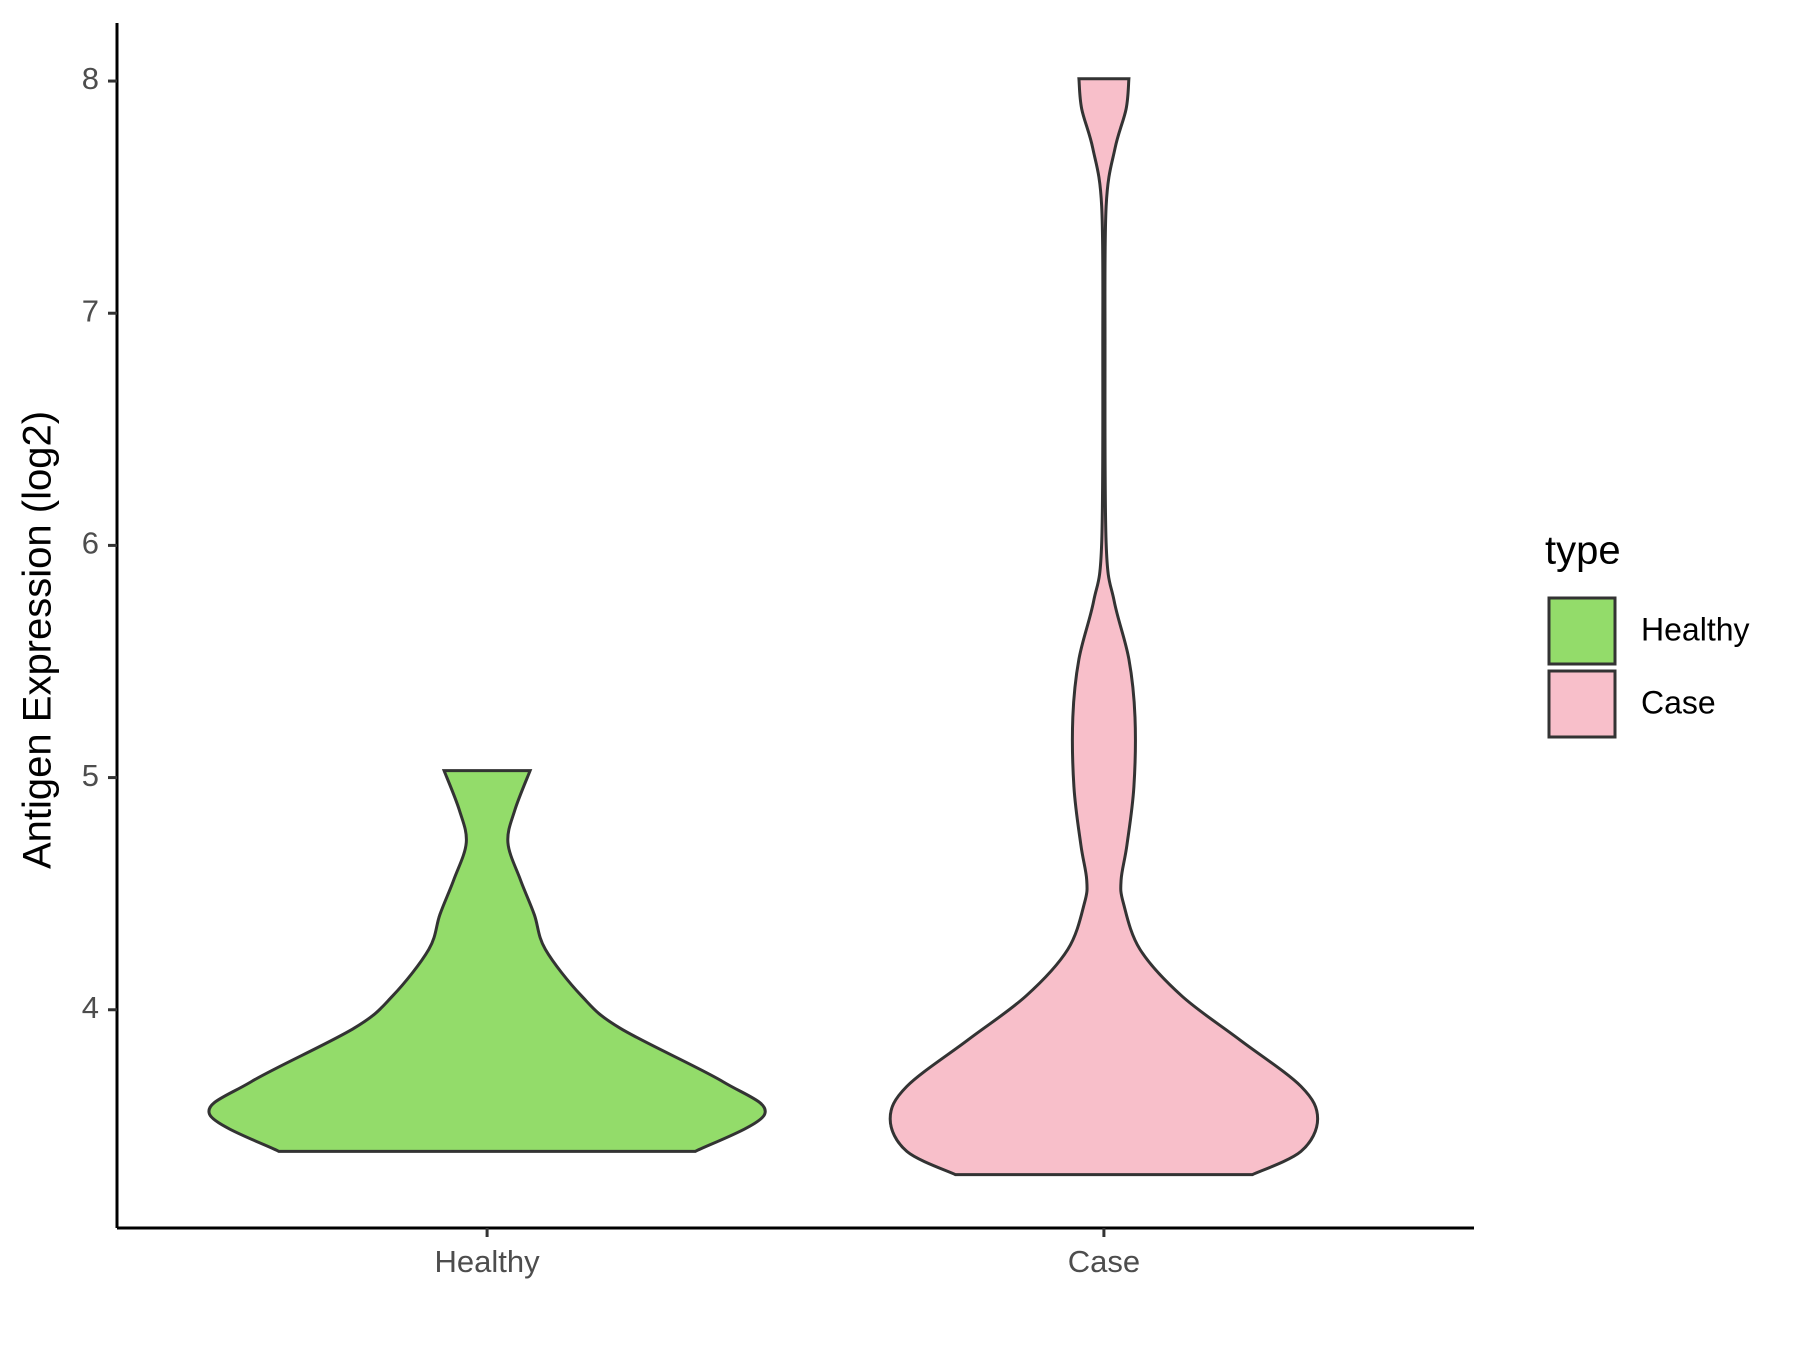 Image resolution: width=1800 pixels, height=1350 pixels. I want to click on y-tick-label: 6, so click(90, 543).